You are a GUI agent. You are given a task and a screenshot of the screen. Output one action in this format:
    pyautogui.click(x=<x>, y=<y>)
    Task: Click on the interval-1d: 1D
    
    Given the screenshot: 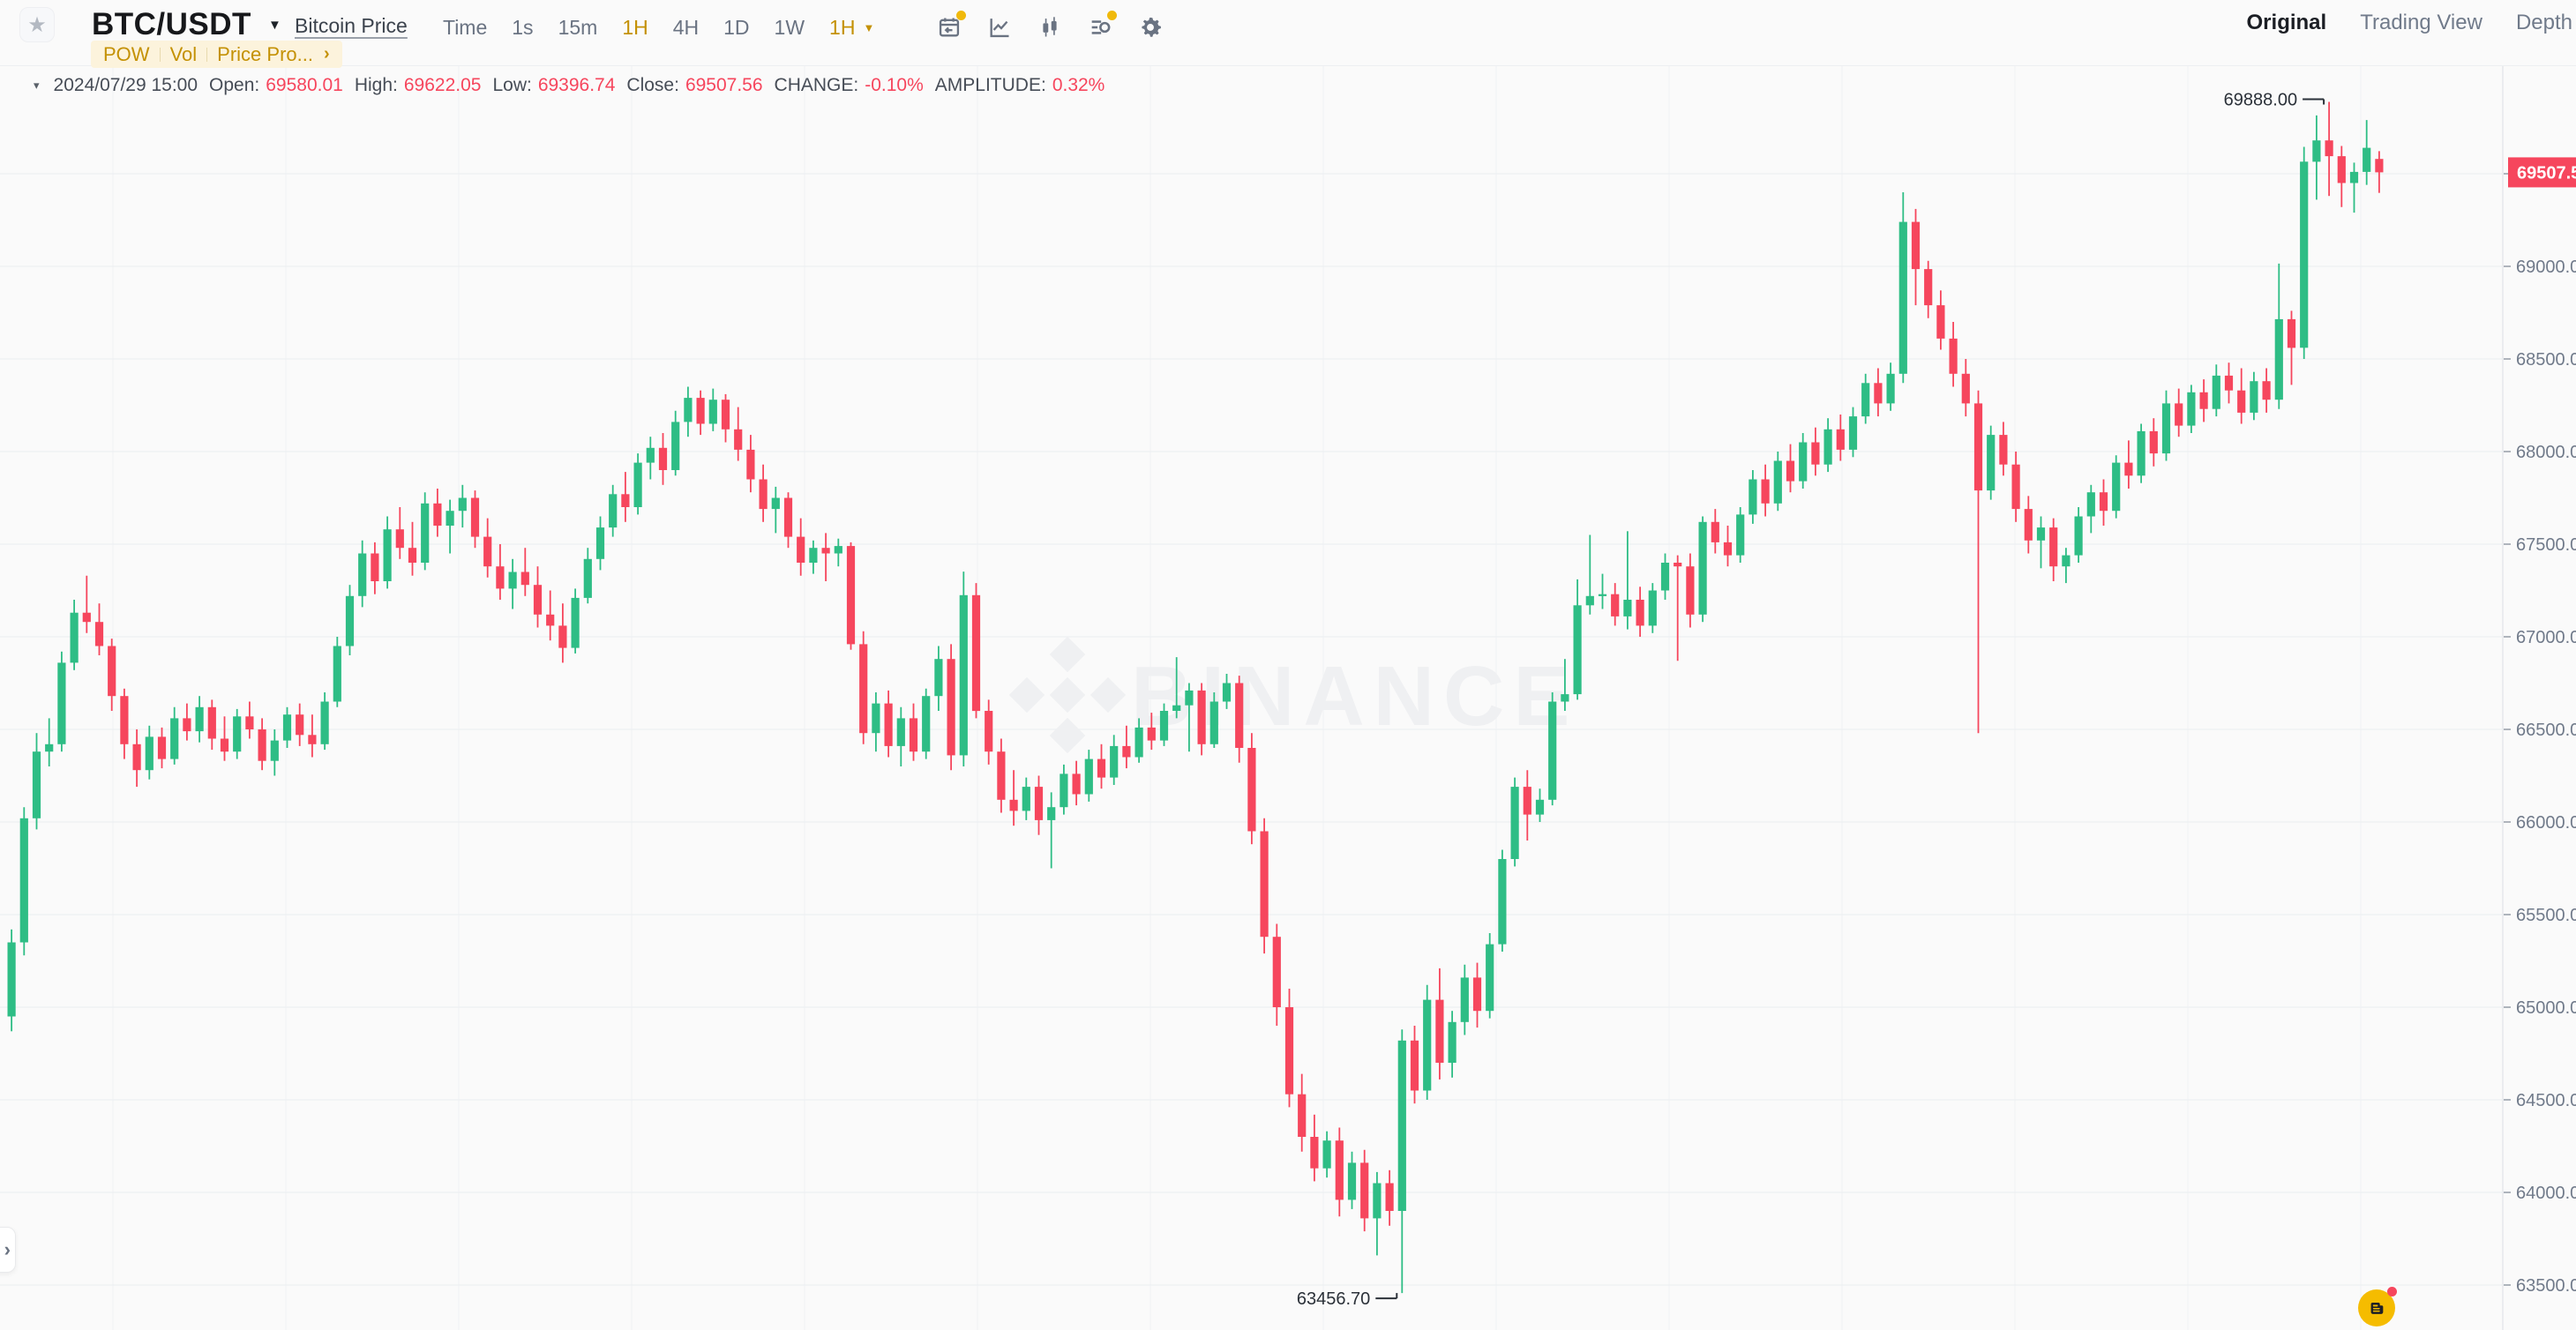 What is the action you would take?
    pyautogui.click(x=736, y=27)
    